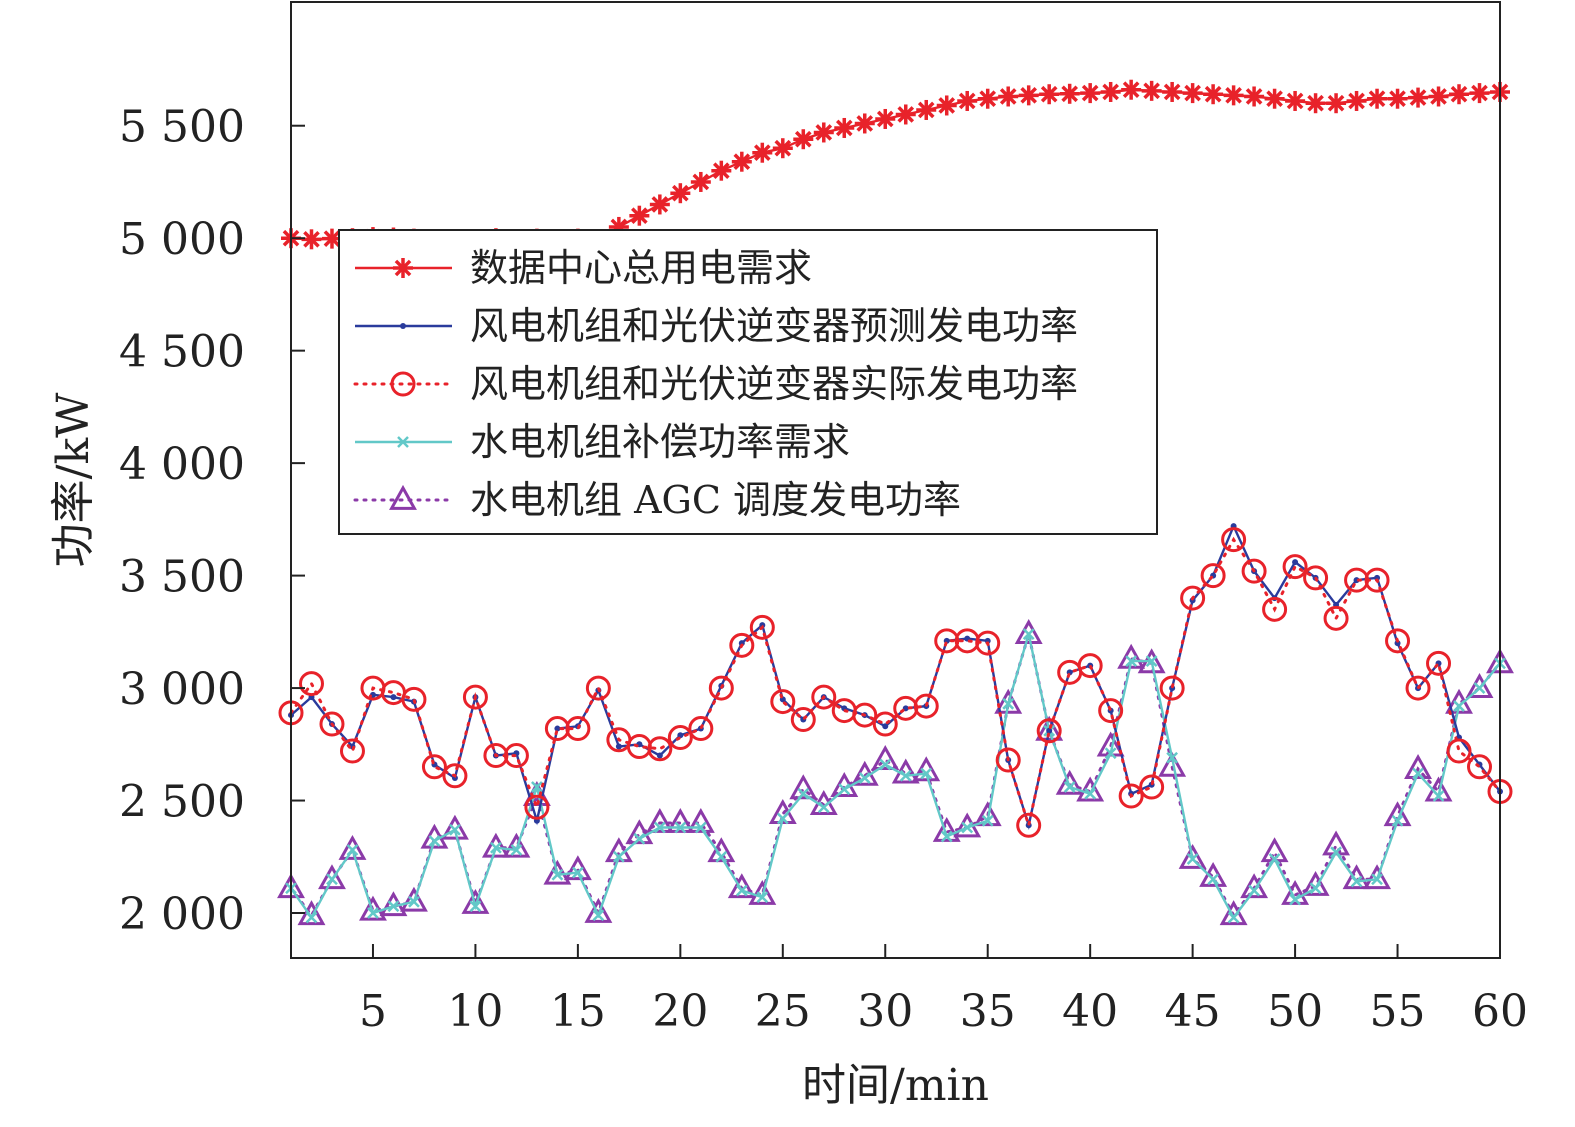 This screenshot has height=1127, width=1575. Describe the element at coordinates (641, 268) in the screenshot. I see `legend-label: 数据中心总用电需求` at that location.